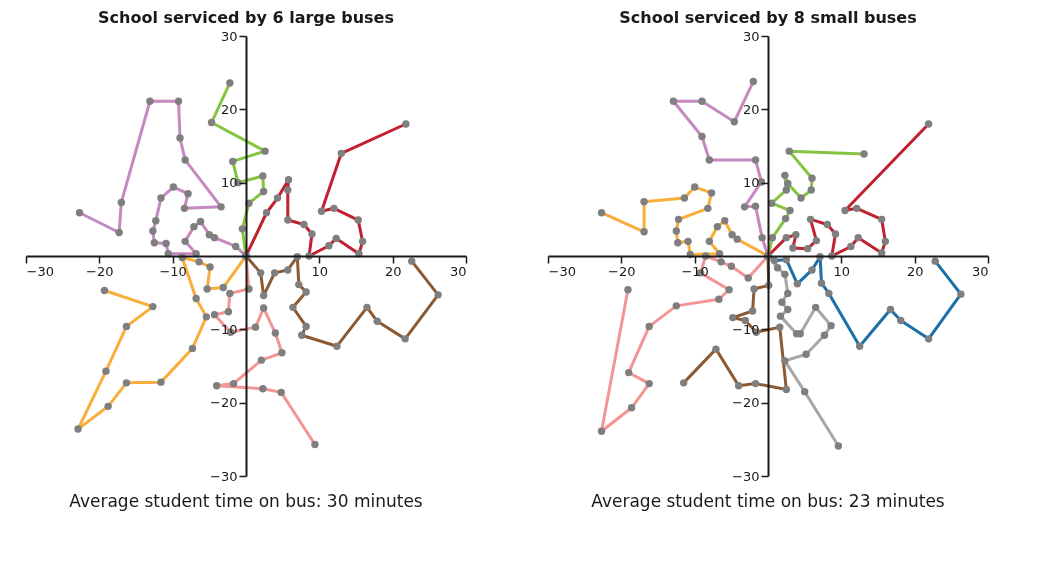 The width and height of the screenshot is (1061, 563). What do you see at coordinates (768, 17) in the screenshot?
I see `chart-title: School serviced by 8 small buses` at bounding box center [768, 17].